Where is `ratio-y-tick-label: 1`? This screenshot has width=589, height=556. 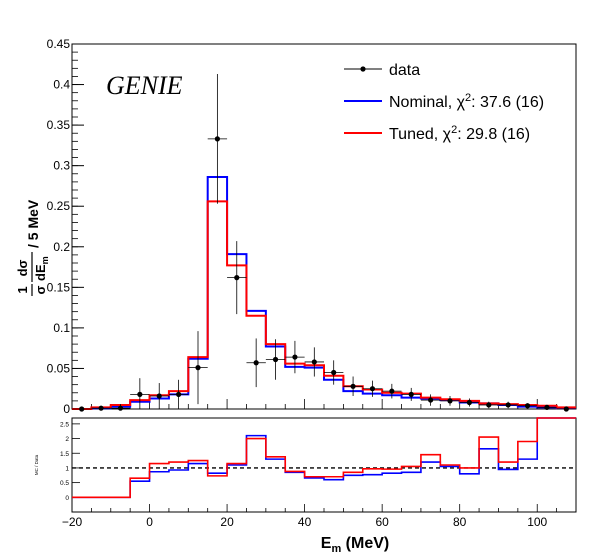
ratio-y-tick-label: 1 is located at coordinates (67, 468).